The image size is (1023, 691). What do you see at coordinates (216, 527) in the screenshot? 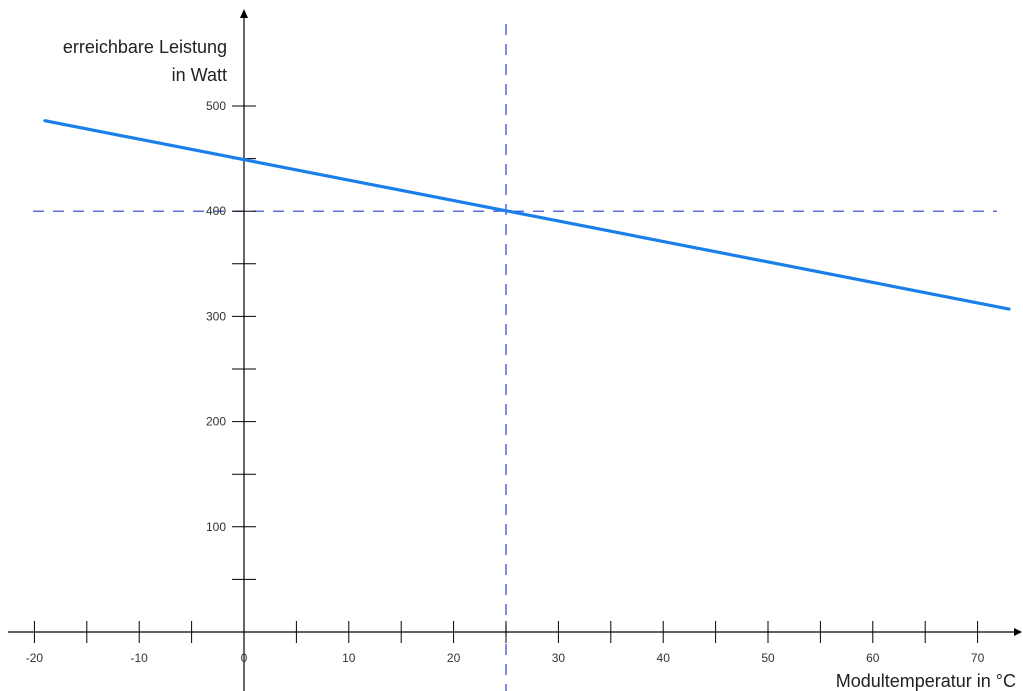
I see `y-tick-label: 100` at bounding box center [216, 527].